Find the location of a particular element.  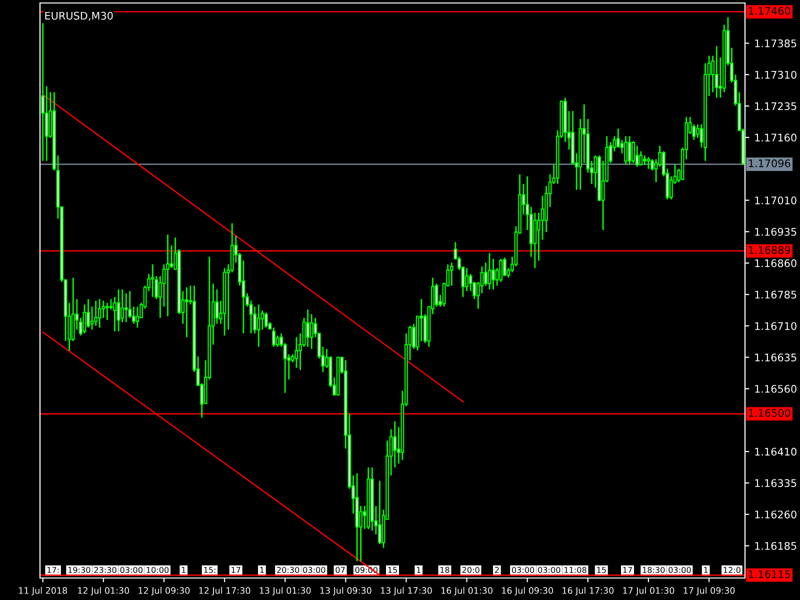

ref-line-label: 1.17096 is located at coordinates (769, 163).